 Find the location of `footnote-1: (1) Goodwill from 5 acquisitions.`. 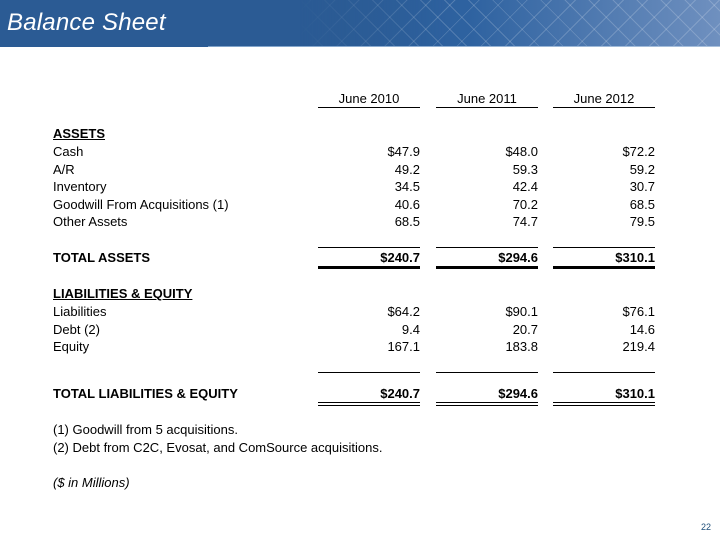

footnote-1: (1) Goodwill from 5 acquisitions. is located at coordinates (145, 429).